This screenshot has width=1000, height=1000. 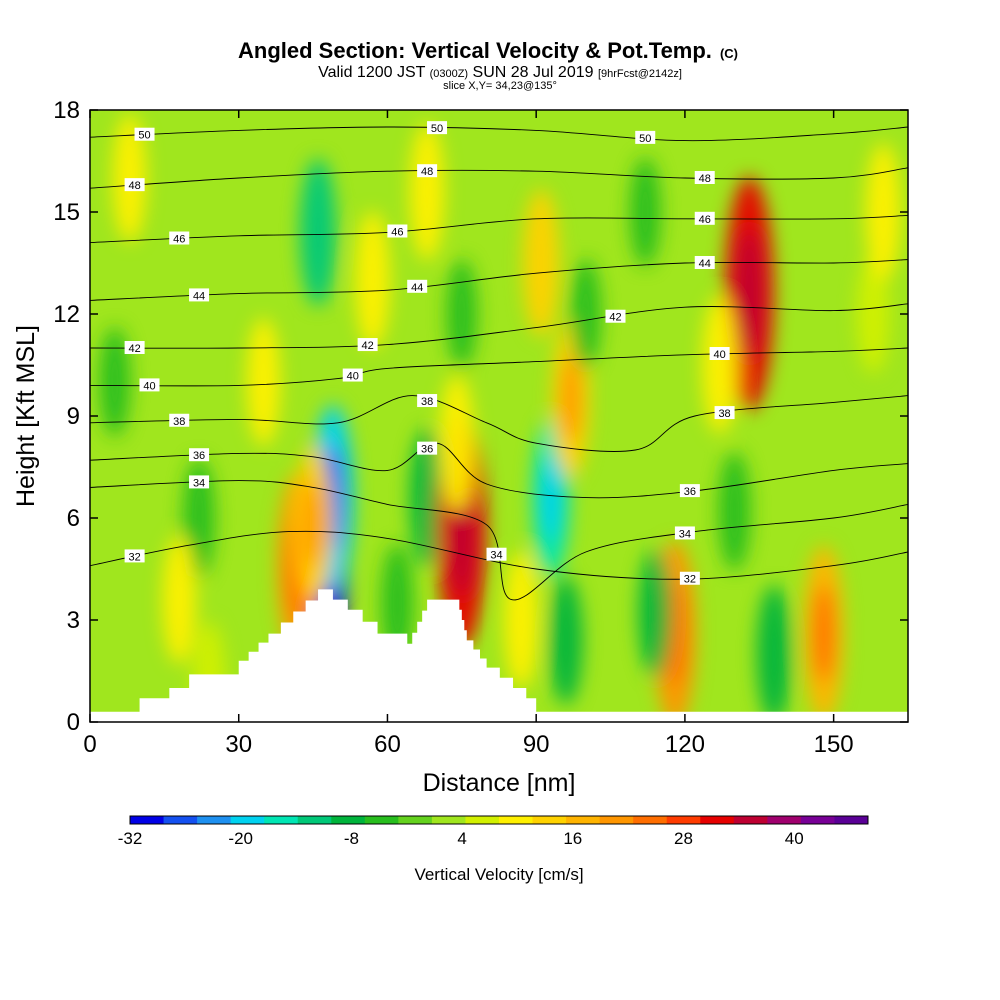 I want to click on contour-label-38-1: 38, so click(x=427, y=401).